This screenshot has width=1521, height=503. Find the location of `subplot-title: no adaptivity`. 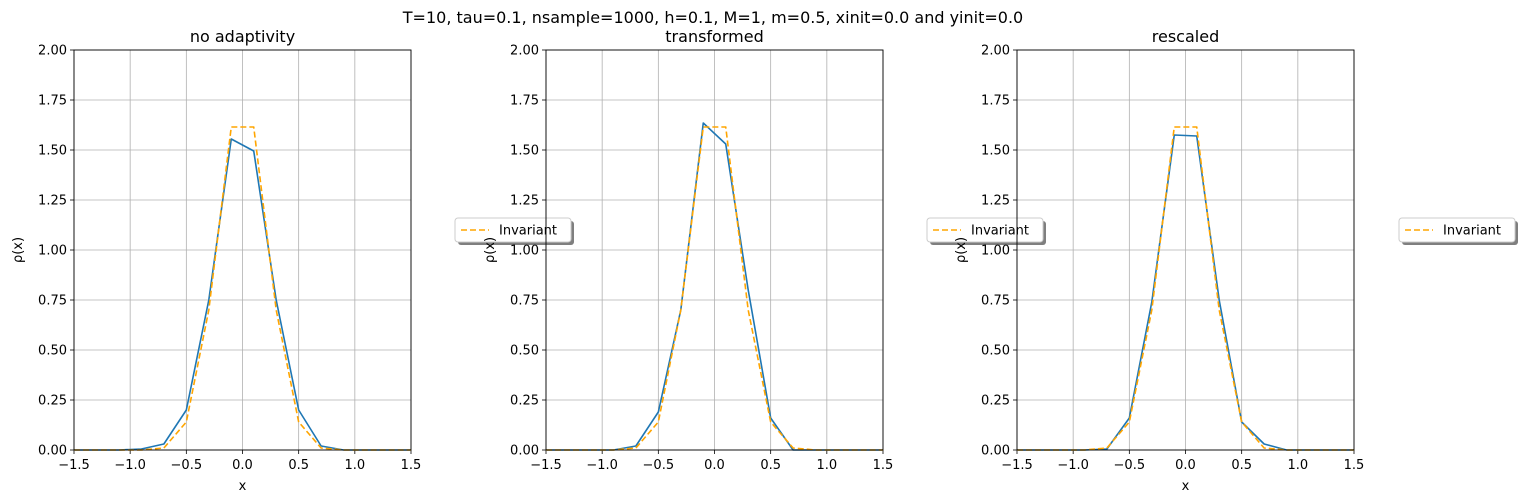

subplot-title: no adaptivity is located at coordinates (242, 36).